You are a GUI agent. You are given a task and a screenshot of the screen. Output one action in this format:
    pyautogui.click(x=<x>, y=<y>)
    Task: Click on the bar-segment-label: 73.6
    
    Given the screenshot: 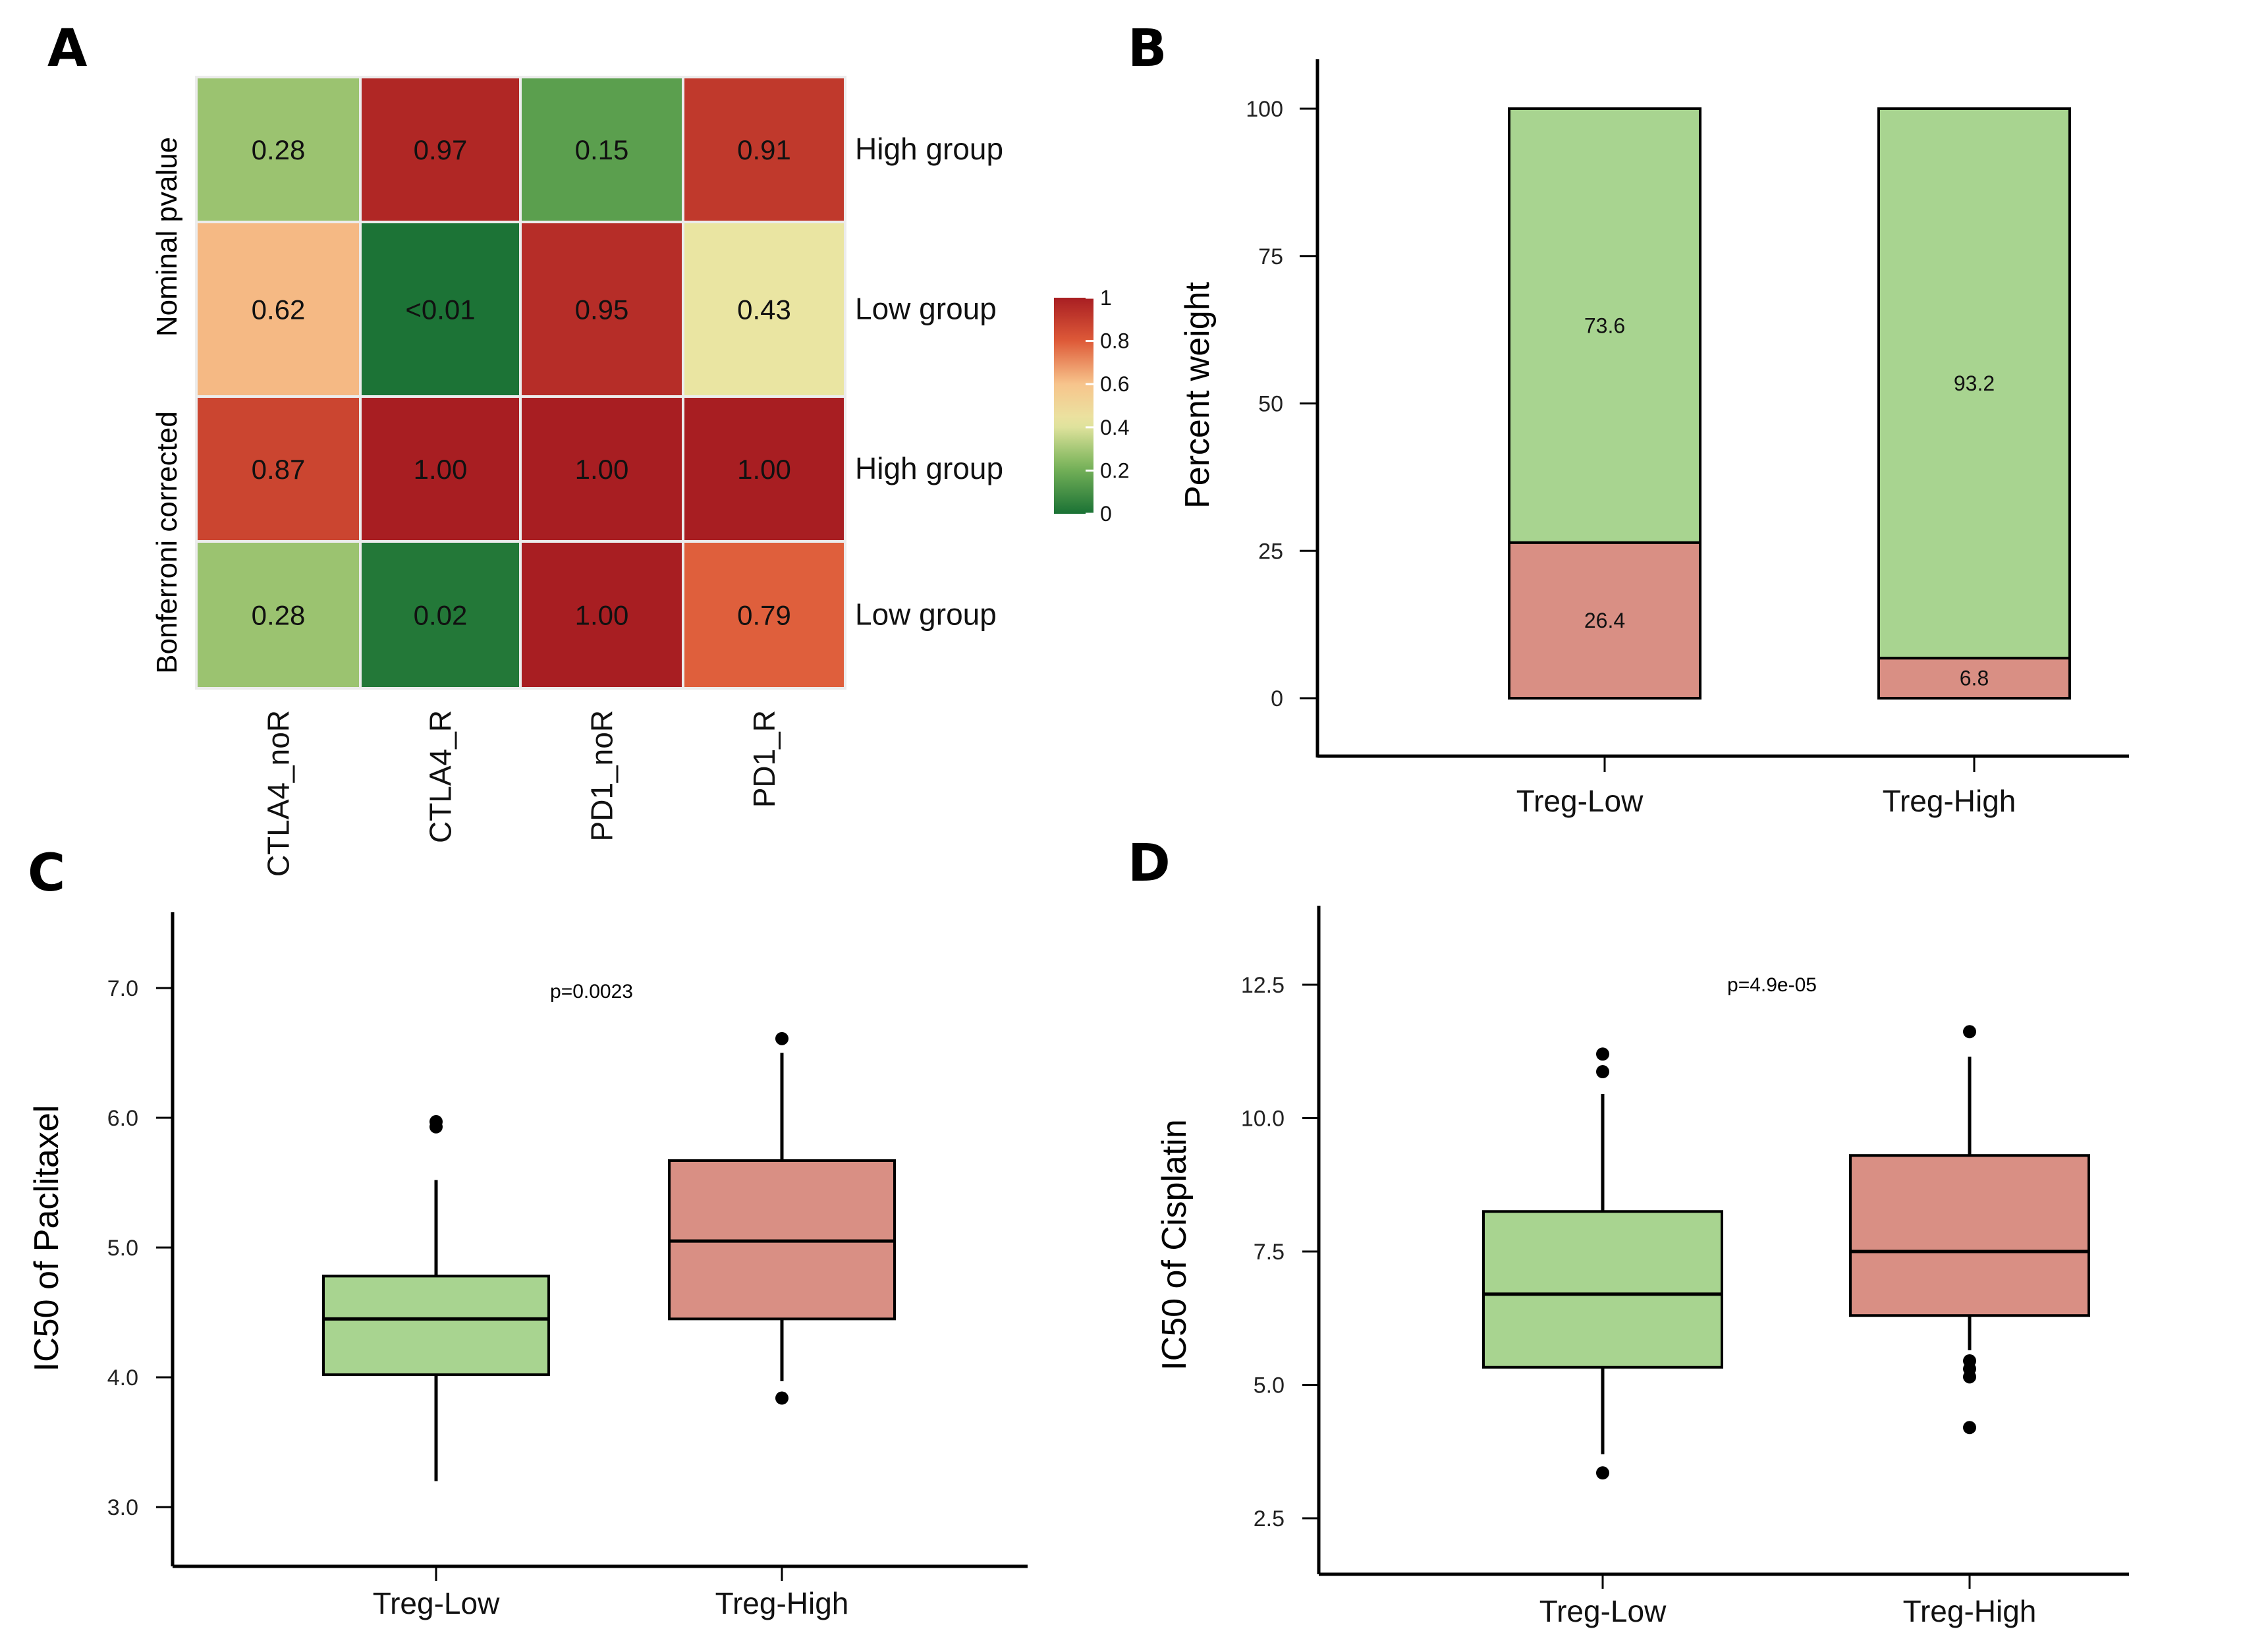 What is the action you would take?
    pyautogui.click(x=1604, y=325)
    